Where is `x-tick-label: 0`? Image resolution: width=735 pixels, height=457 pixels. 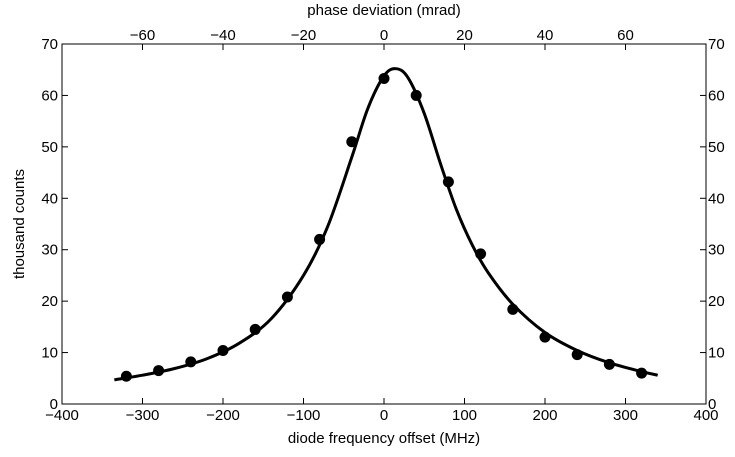
x-tick-label: 0 is located at coordinates (384, 415).